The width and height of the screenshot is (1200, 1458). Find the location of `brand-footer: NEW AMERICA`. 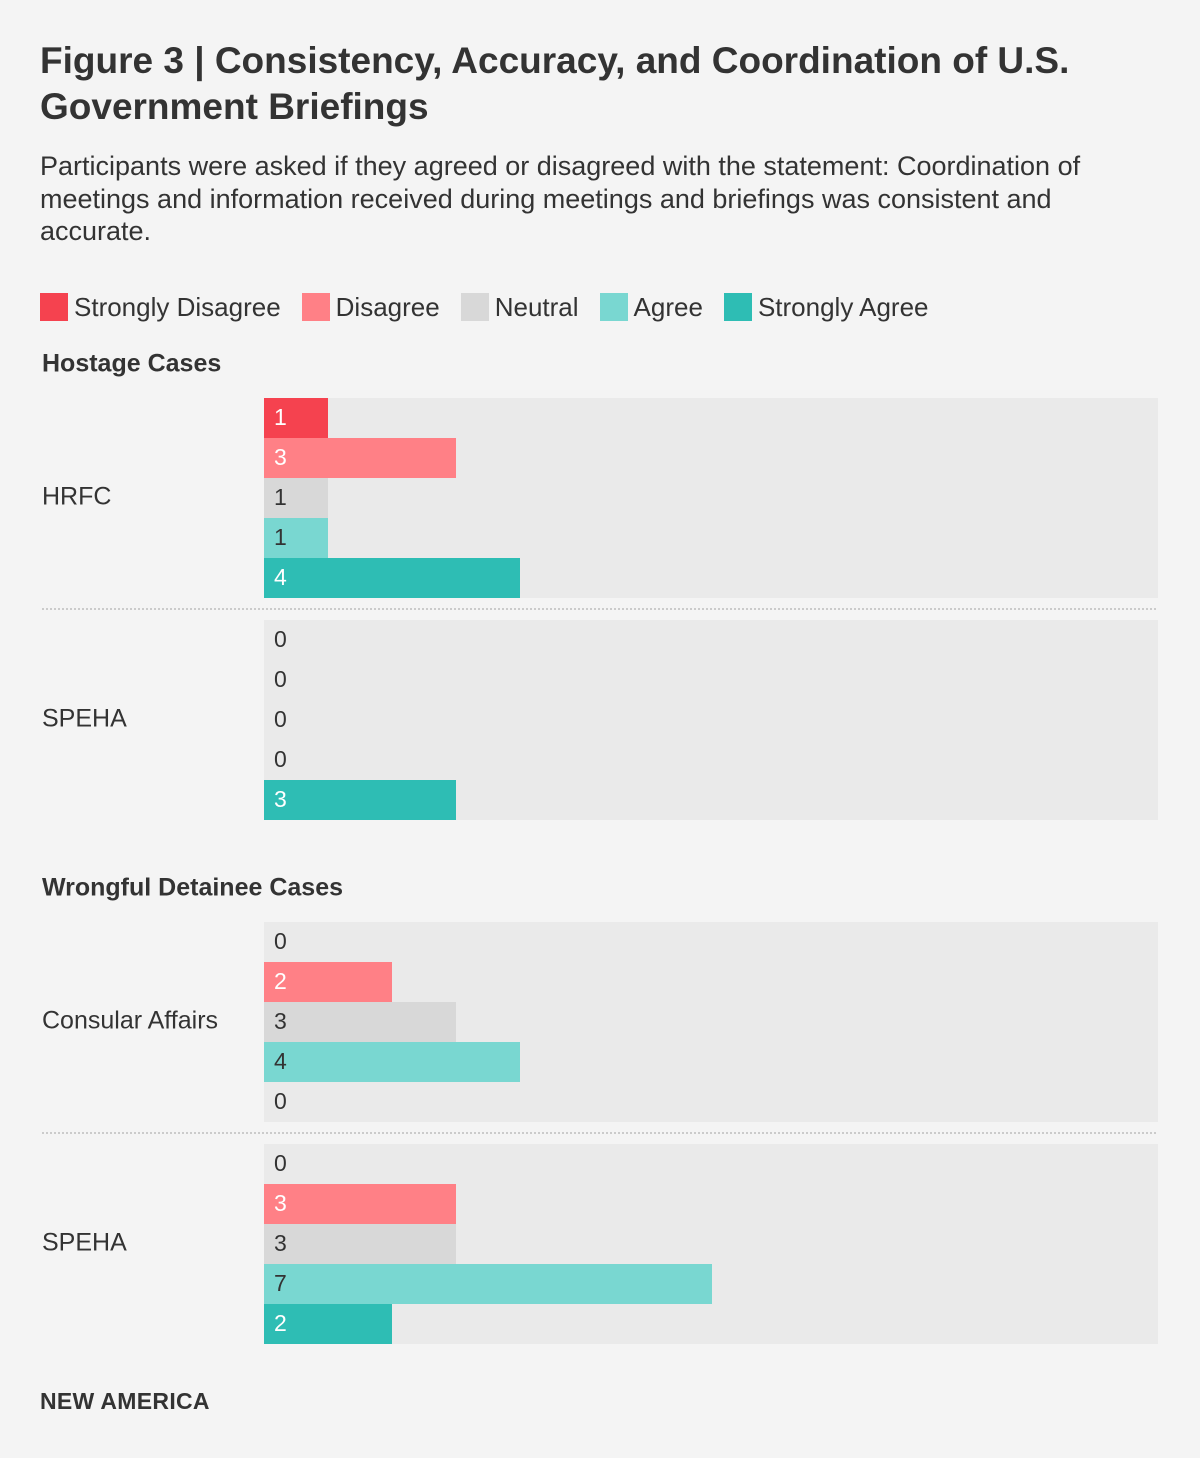

brand-footer: NEW AMERICA is located at coordinates (125, 1401).